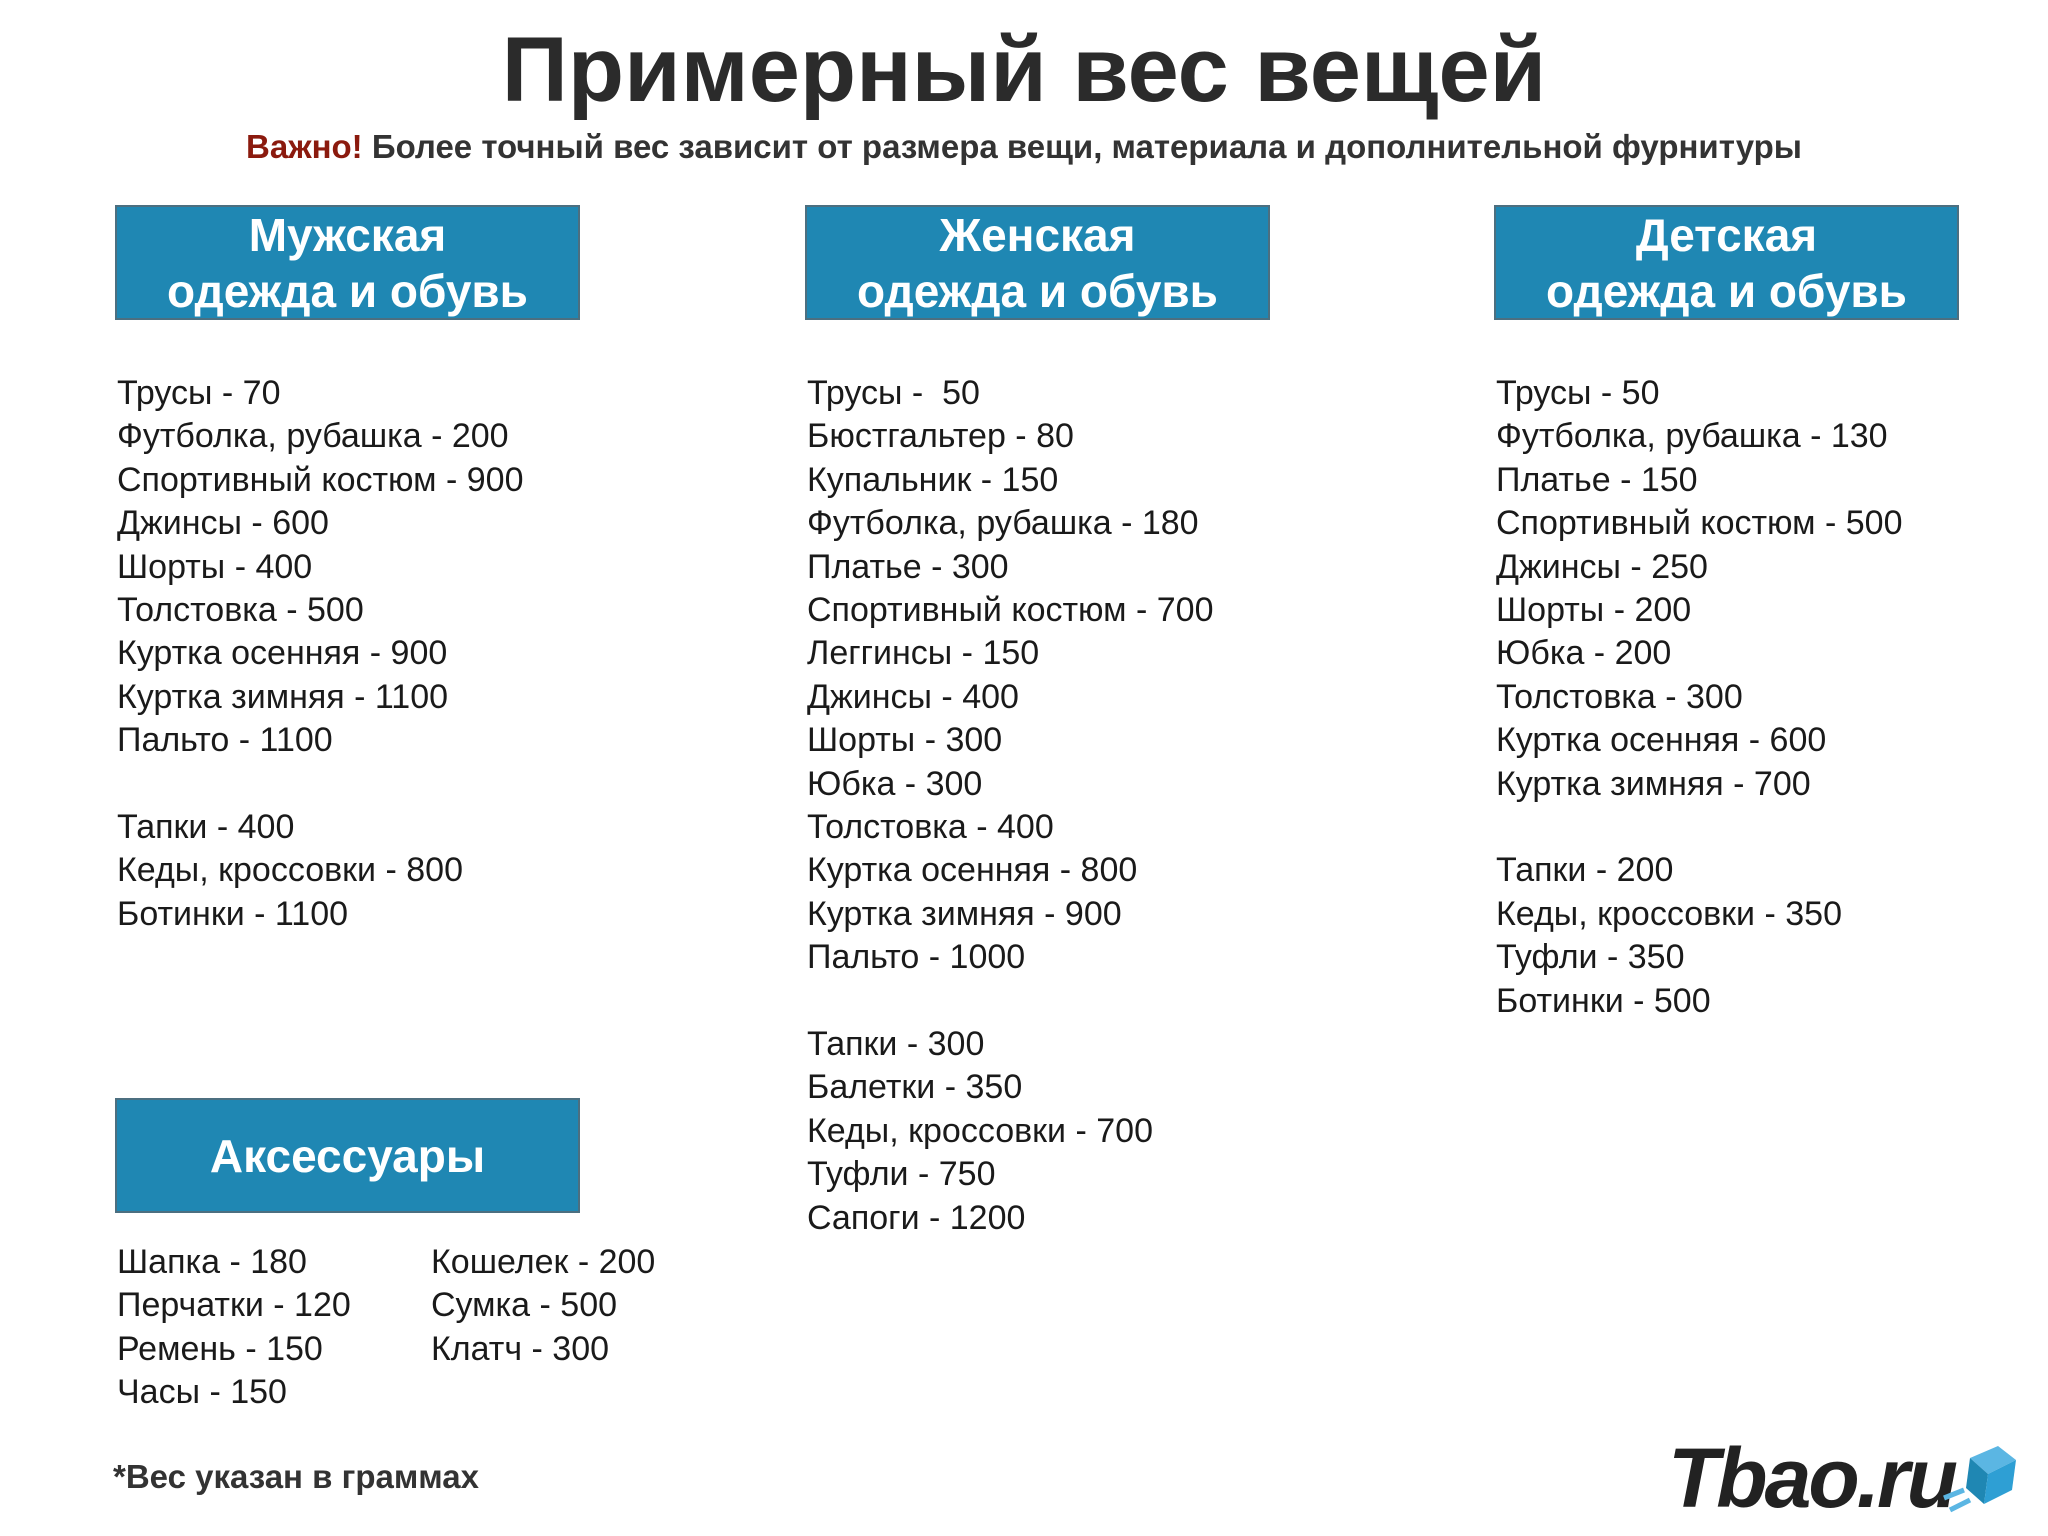  Describe the element at coordinates (225, 740) in the screenshot. I see `item: Пальто - 1100` at that location.